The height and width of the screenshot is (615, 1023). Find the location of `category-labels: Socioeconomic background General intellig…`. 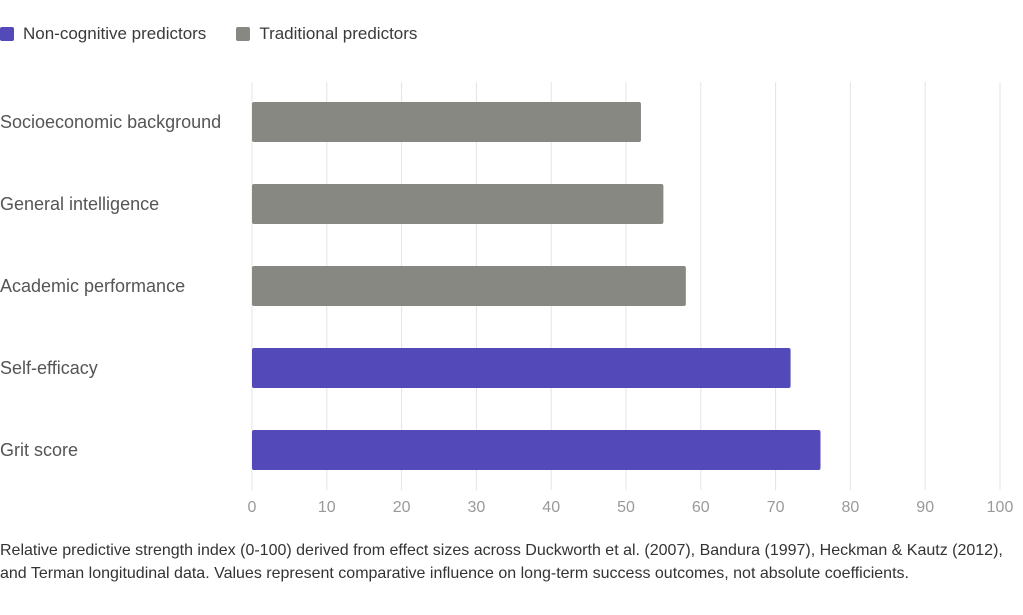

category-labels: Socioeconomic background General intellig… is located at coordinates (110, 286).